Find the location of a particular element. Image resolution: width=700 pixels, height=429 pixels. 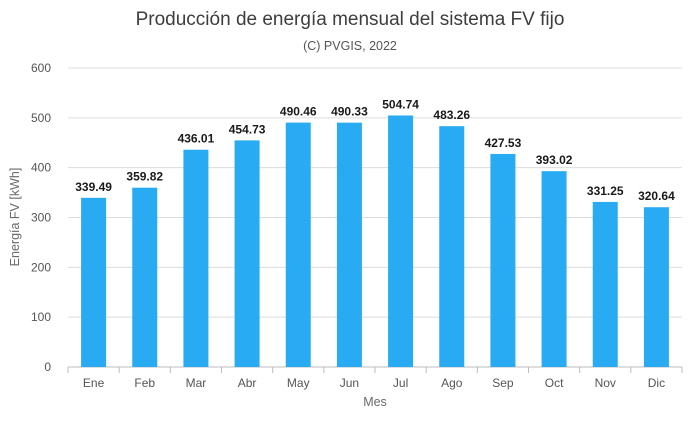

y-tick-label: 600 is located at coordinates (41, 68).